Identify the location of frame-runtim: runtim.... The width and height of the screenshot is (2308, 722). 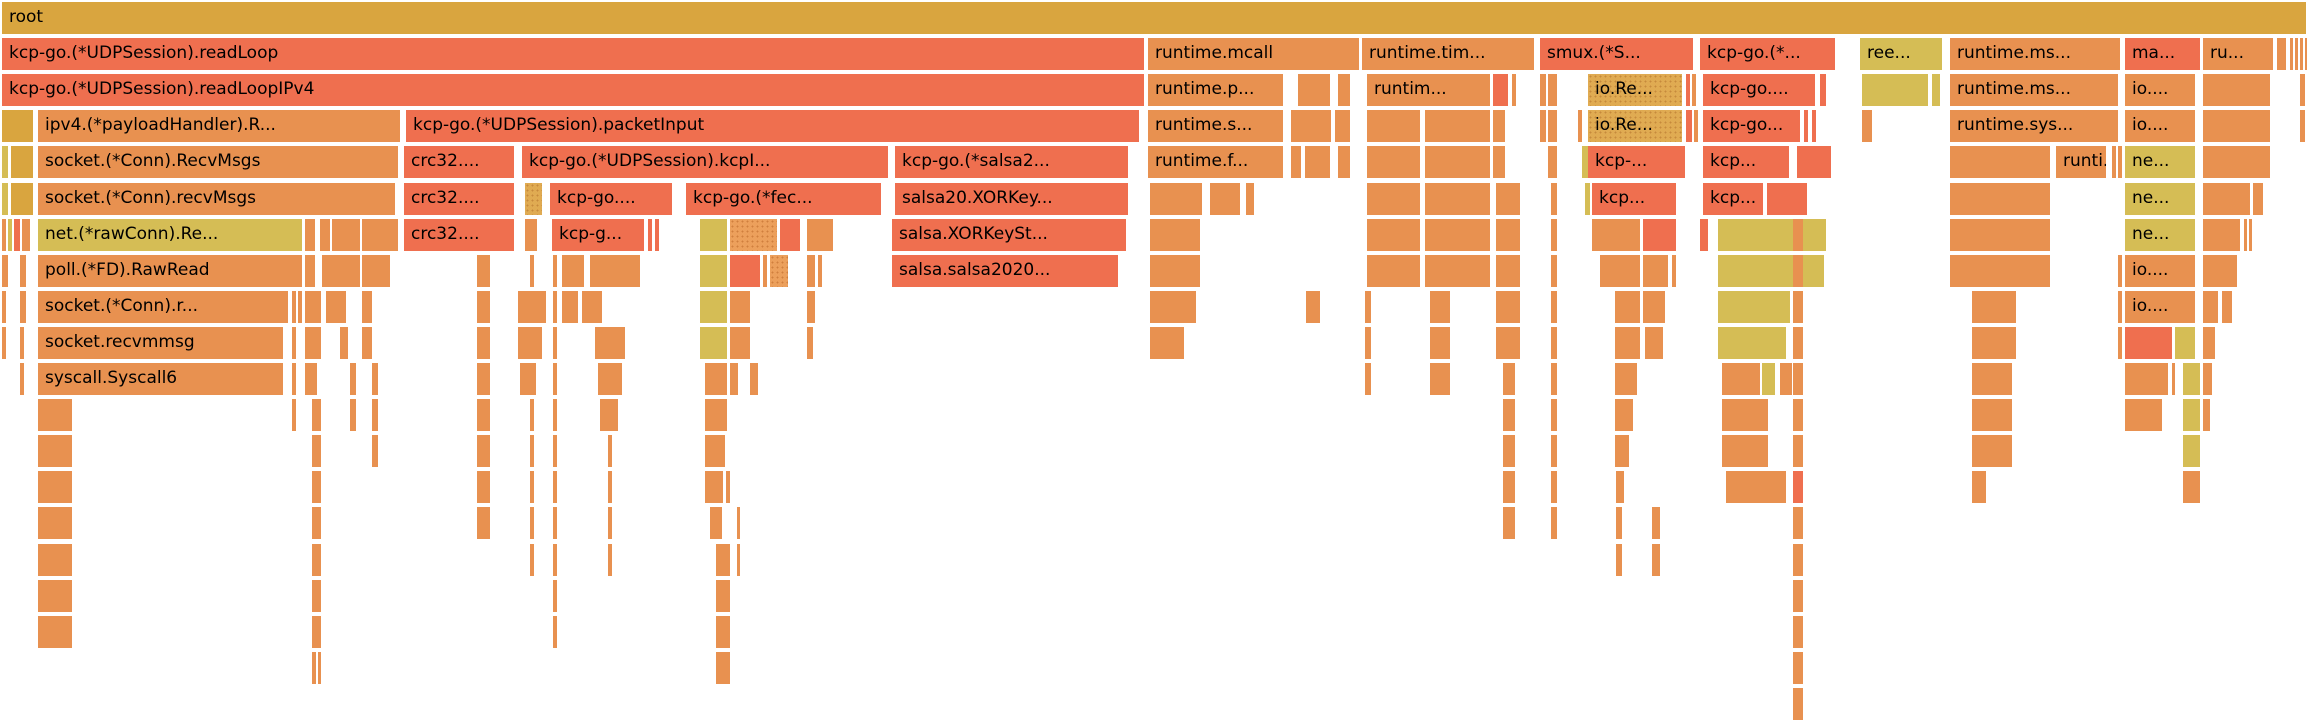
(1428, 90).